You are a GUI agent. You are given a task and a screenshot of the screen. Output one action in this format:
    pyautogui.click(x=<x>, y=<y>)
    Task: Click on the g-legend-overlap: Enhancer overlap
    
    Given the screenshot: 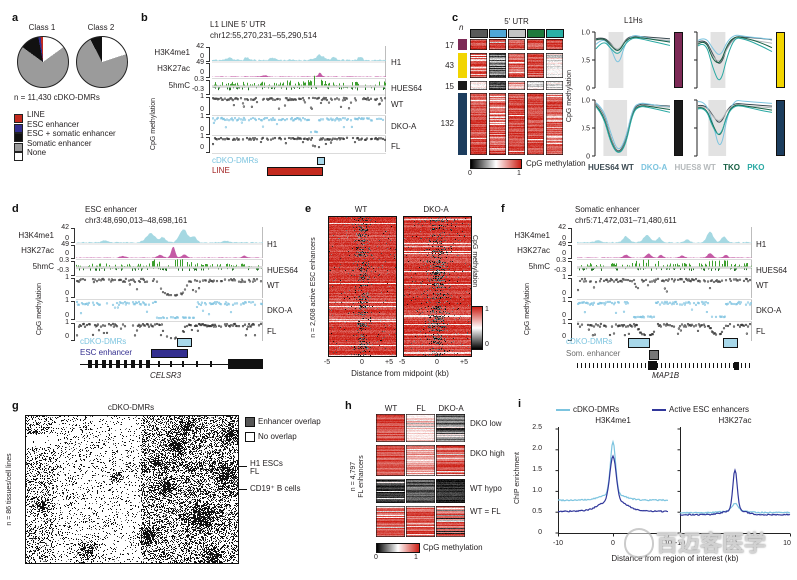 What is the action you would take?
    pyautogui.click(x=289, y=421)
    